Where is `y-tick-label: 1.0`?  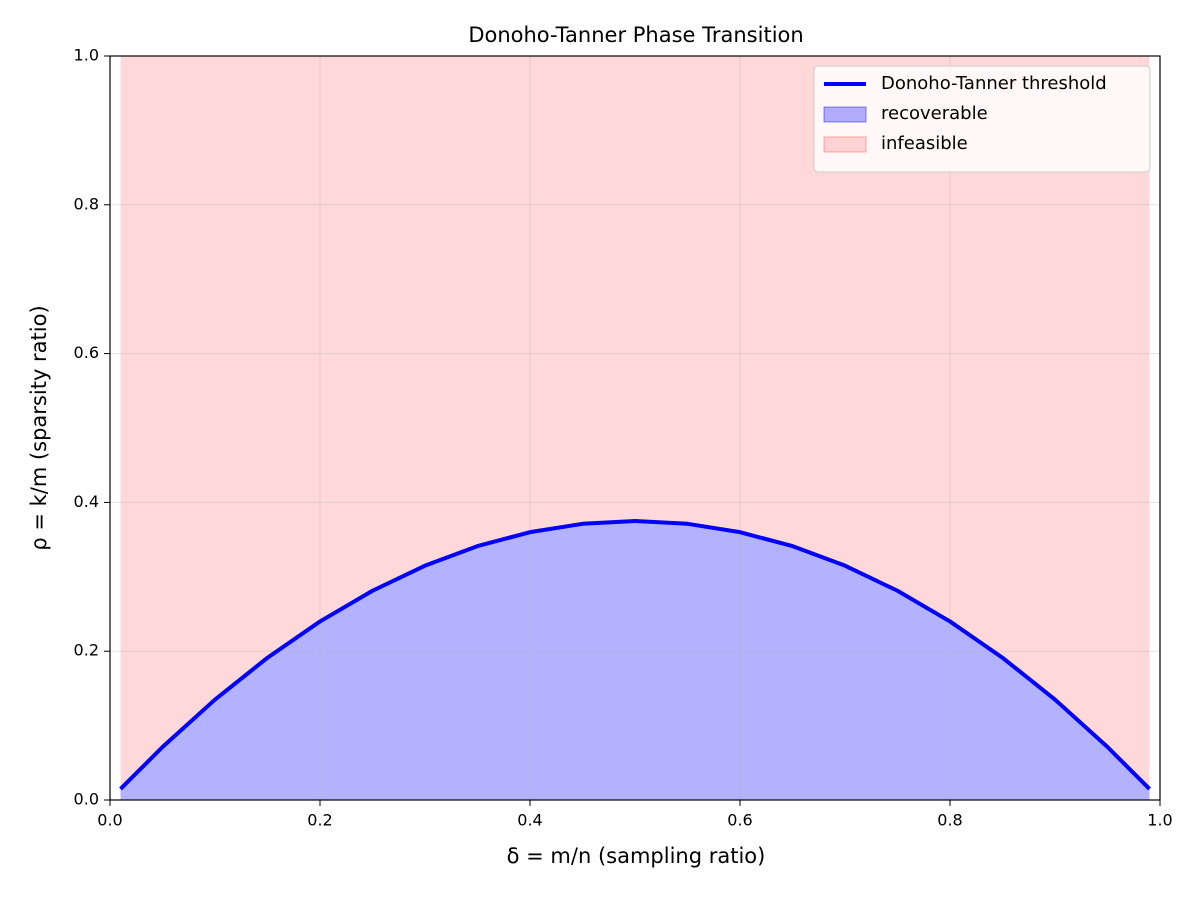 y-tick-label: 1.0 is located at coordinates (86, 55).